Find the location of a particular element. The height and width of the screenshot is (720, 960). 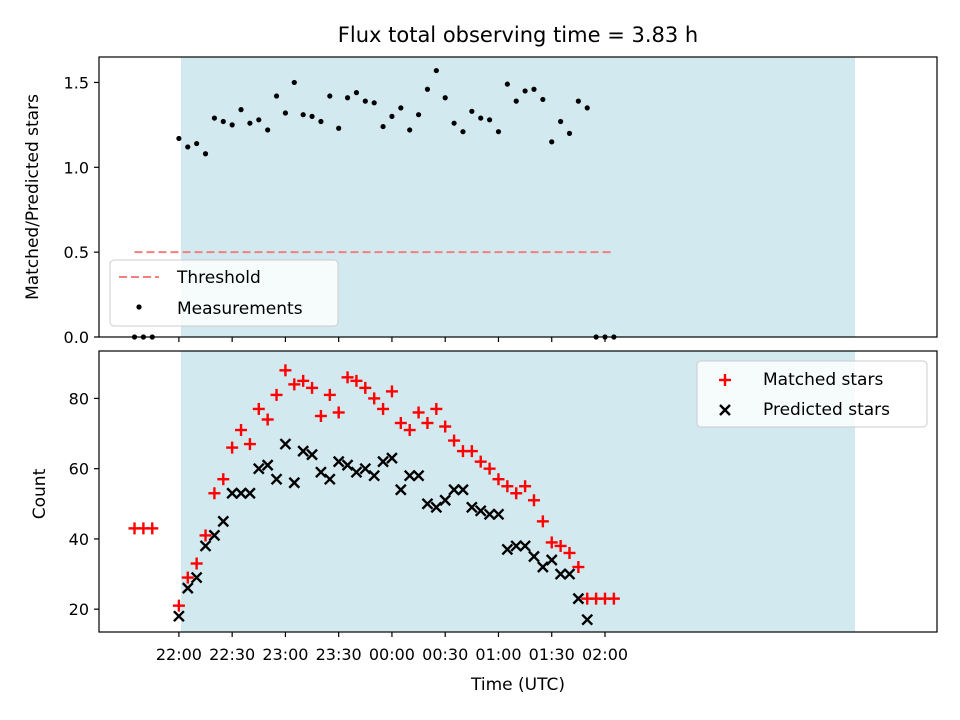

x-tick-label: 01:30 is located at coordinates (552, 654).